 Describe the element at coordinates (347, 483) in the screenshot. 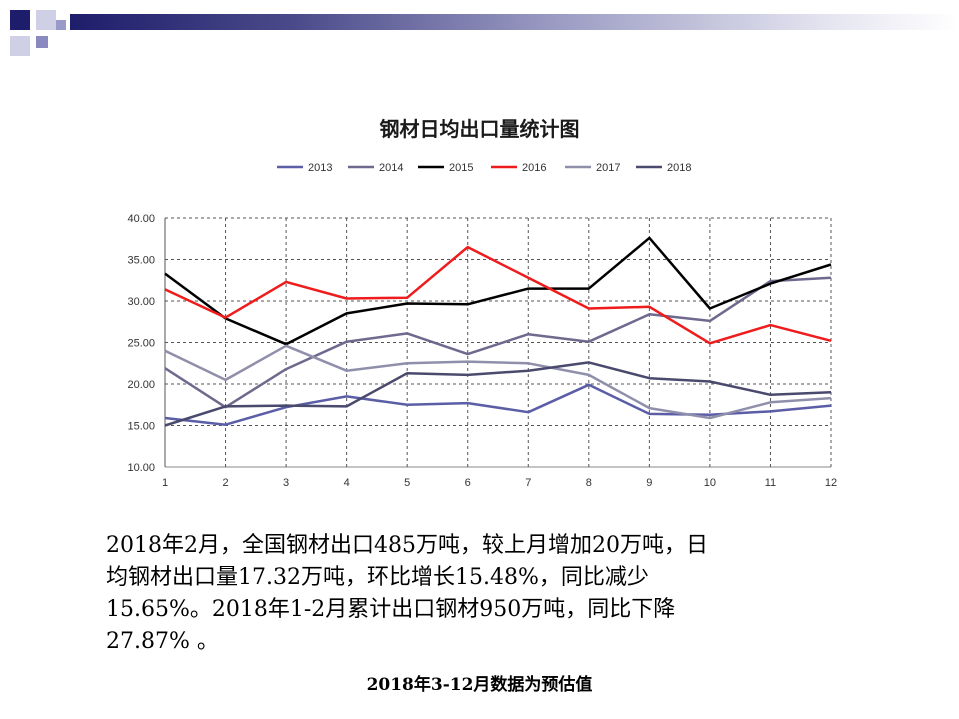

I see `x-tick-label: 4` at that location.